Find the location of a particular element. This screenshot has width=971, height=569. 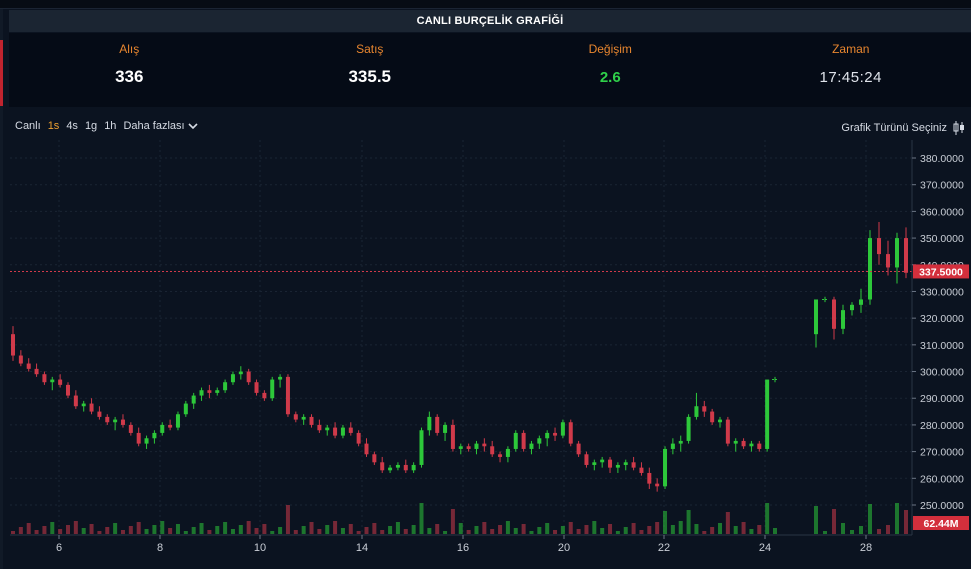

interval-1h-button: 1h is located at coordinates (110, 126).